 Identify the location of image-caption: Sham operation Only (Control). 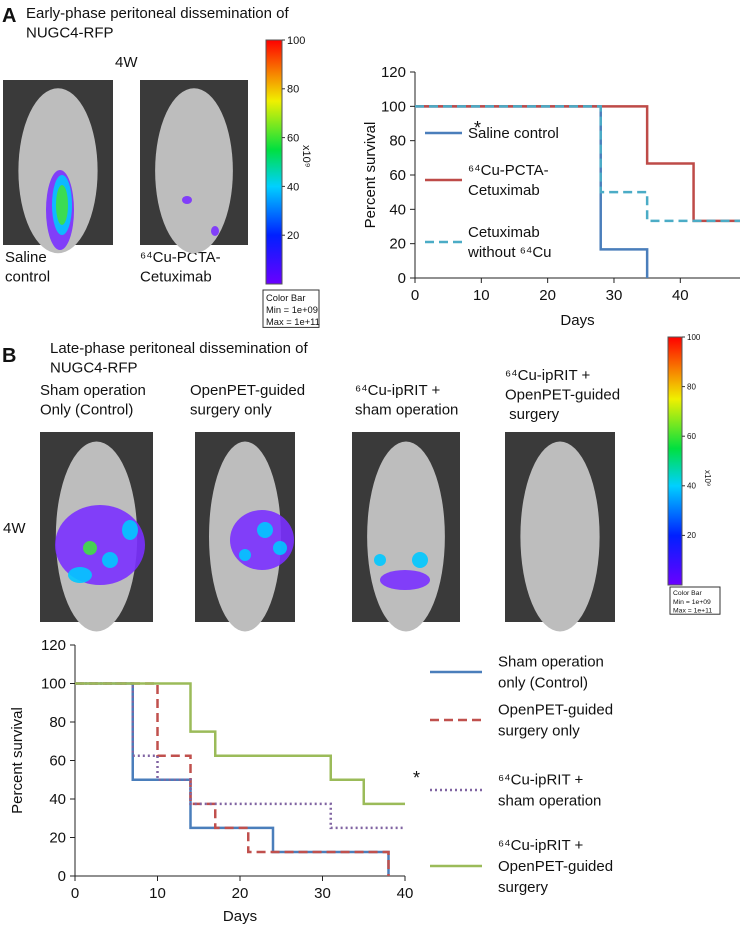
(93, 400).